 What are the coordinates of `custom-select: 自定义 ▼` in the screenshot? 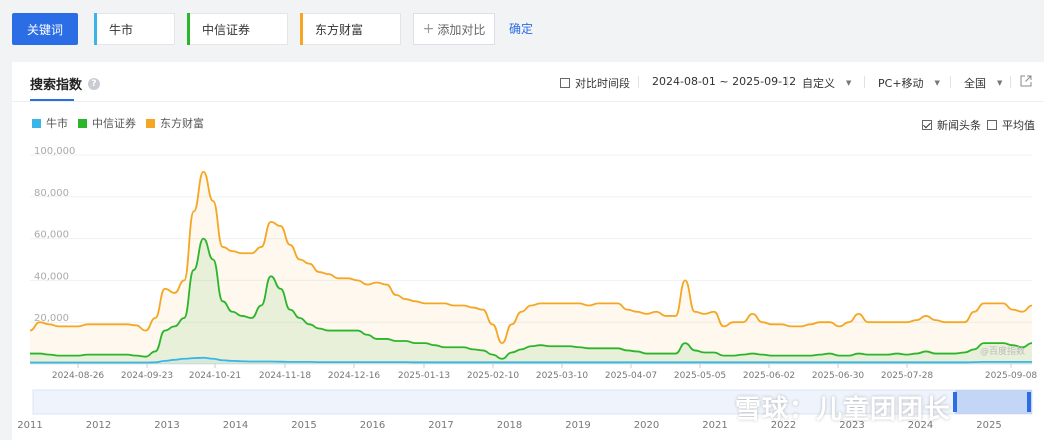 It's located at (826, 83).